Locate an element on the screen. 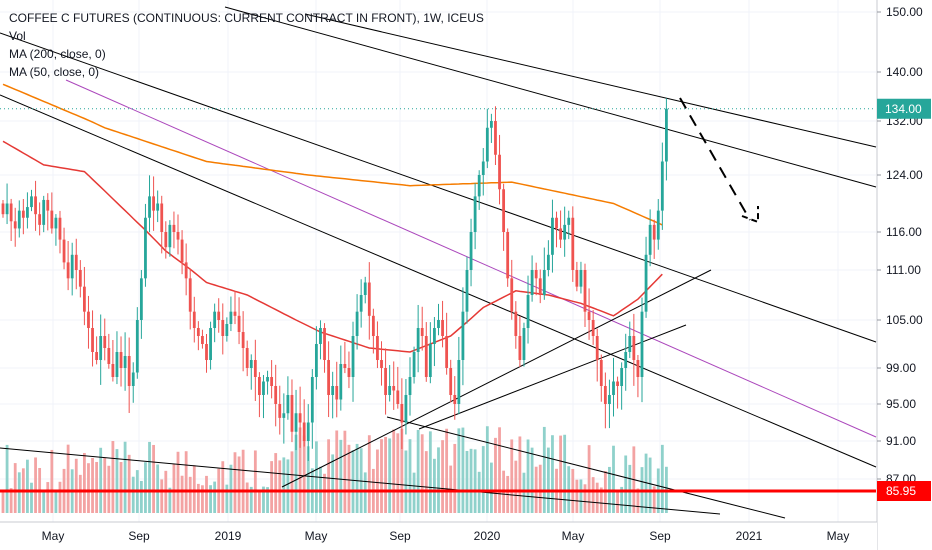  legend-vol: Vol is located at coordinates (17, 36).